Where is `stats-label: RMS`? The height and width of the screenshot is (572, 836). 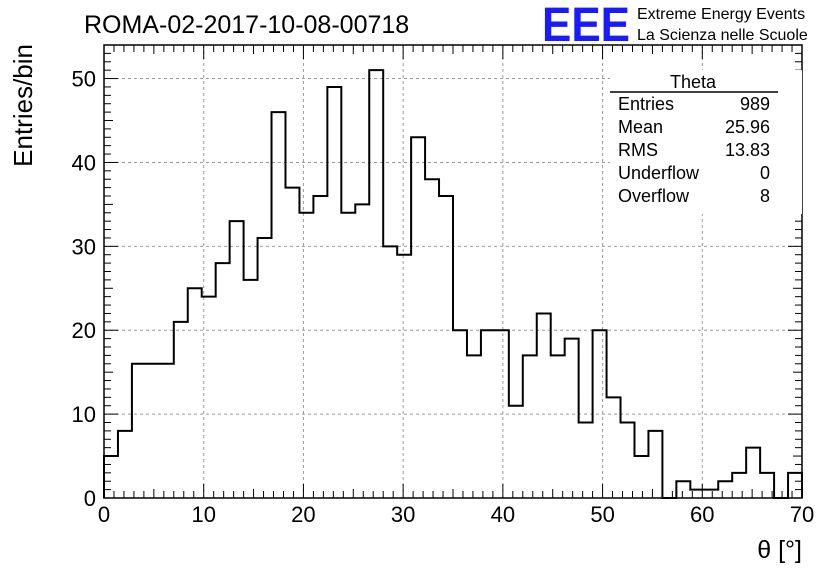 stats-label: RMS is located at coordinates (638, 150).